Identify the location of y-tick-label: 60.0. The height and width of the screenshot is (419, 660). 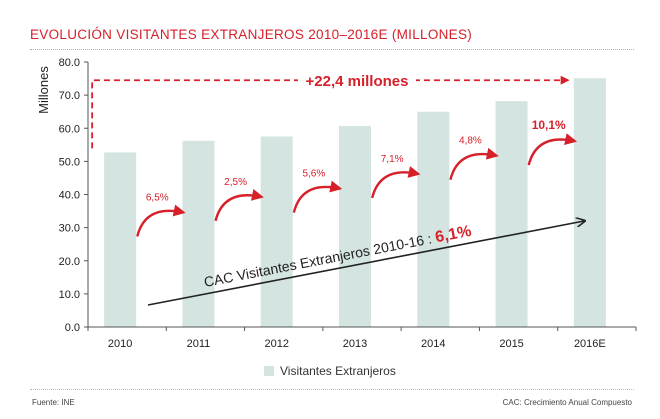
(69, 129).